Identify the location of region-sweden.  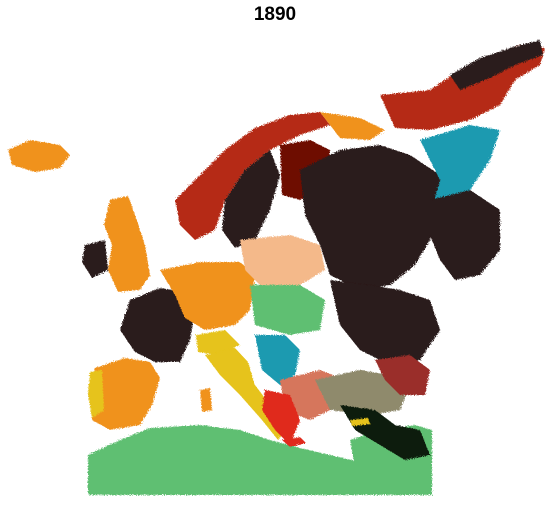
(251, 199).